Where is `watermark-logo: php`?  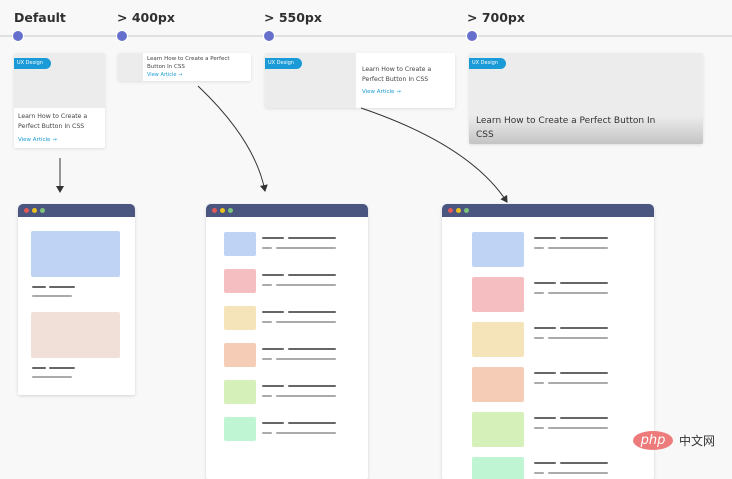 watermark-logo: php is located at coordinates (653, 440).